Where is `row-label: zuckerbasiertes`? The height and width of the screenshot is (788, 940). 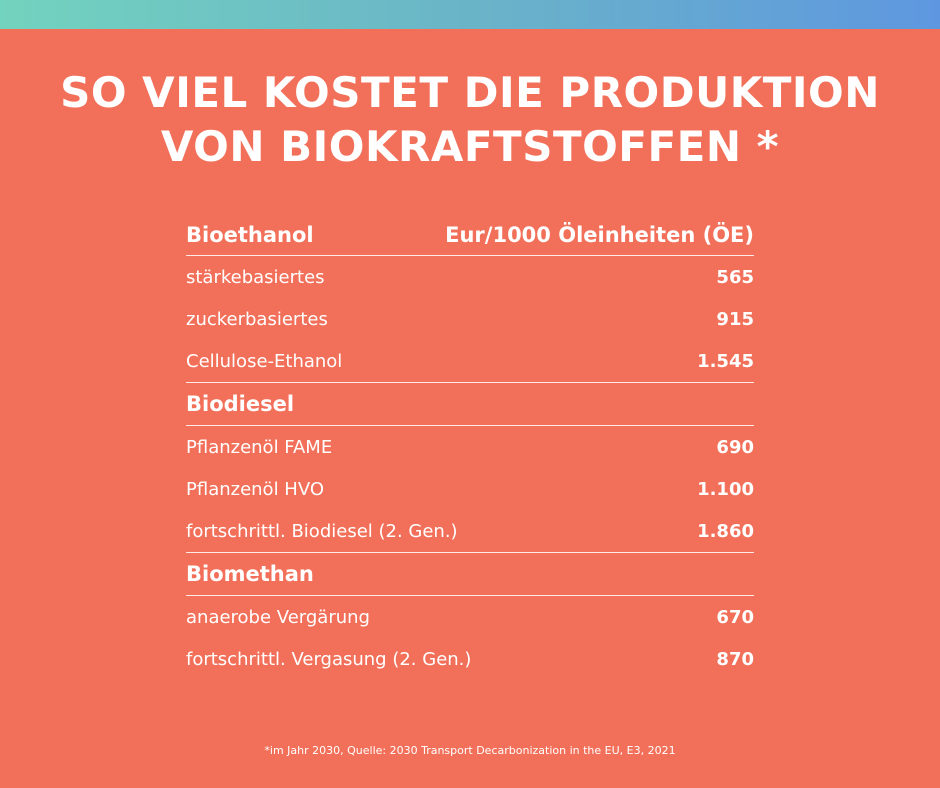 row-label: zuckerbasiertes is located at coordinates (257, 319).